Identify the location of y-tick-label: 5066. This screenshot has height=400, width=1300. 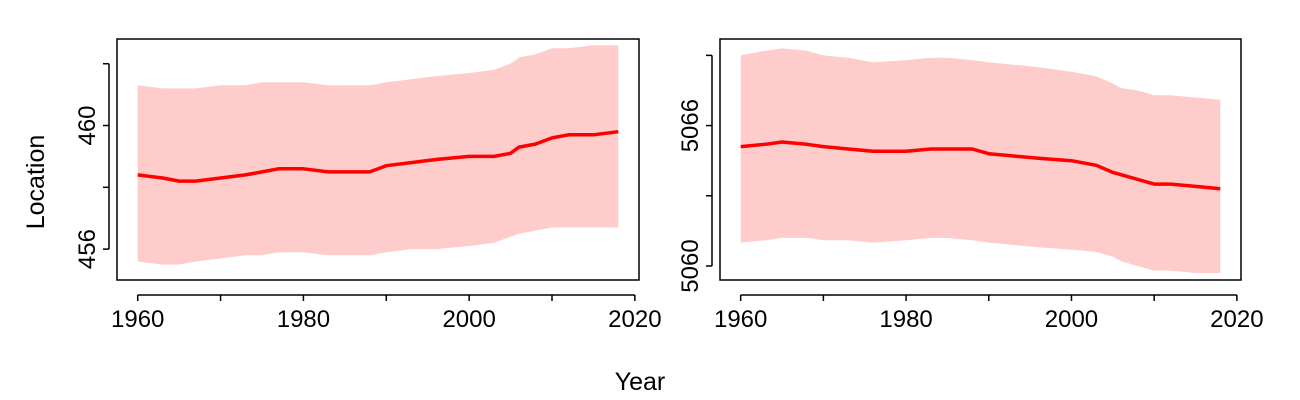
(690, 125).